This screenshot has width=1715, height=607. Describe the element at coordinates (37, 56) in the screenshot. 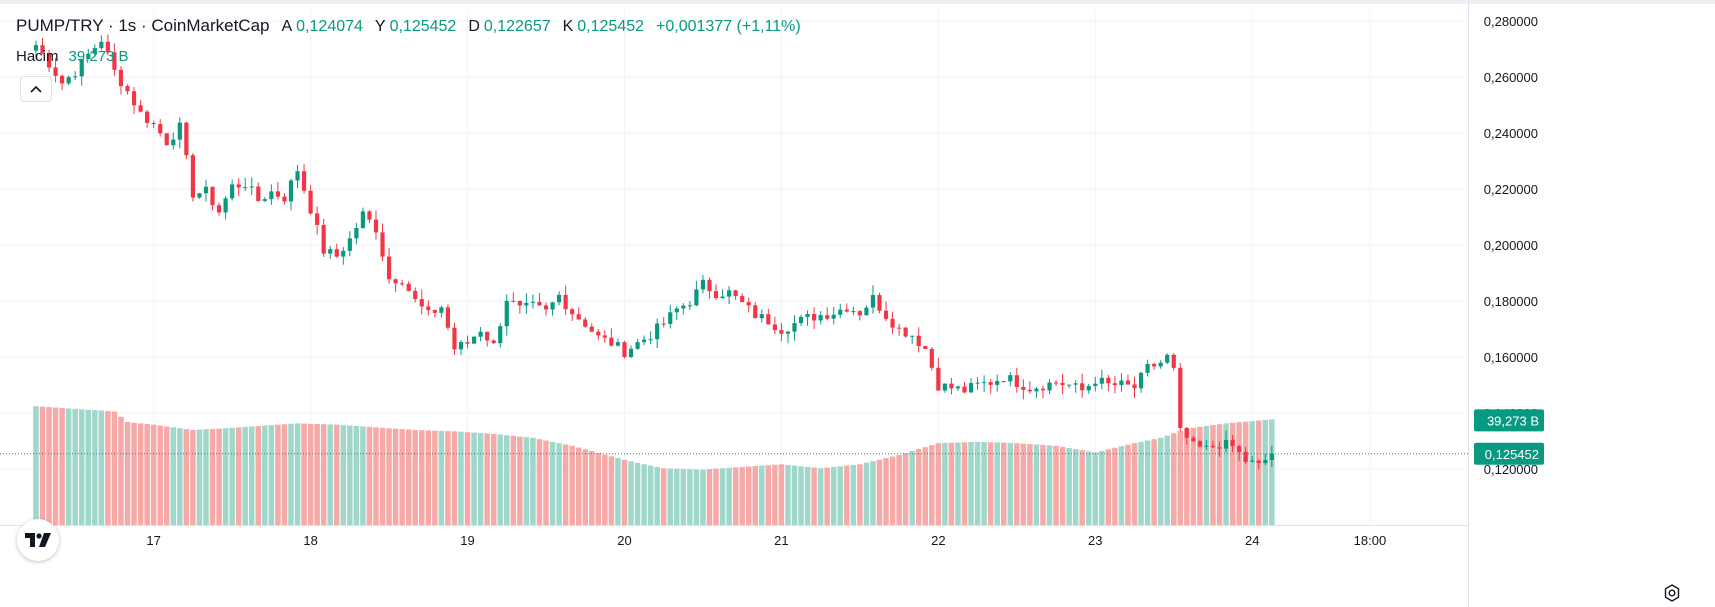

I see `volume-label: Hacim` at that location.